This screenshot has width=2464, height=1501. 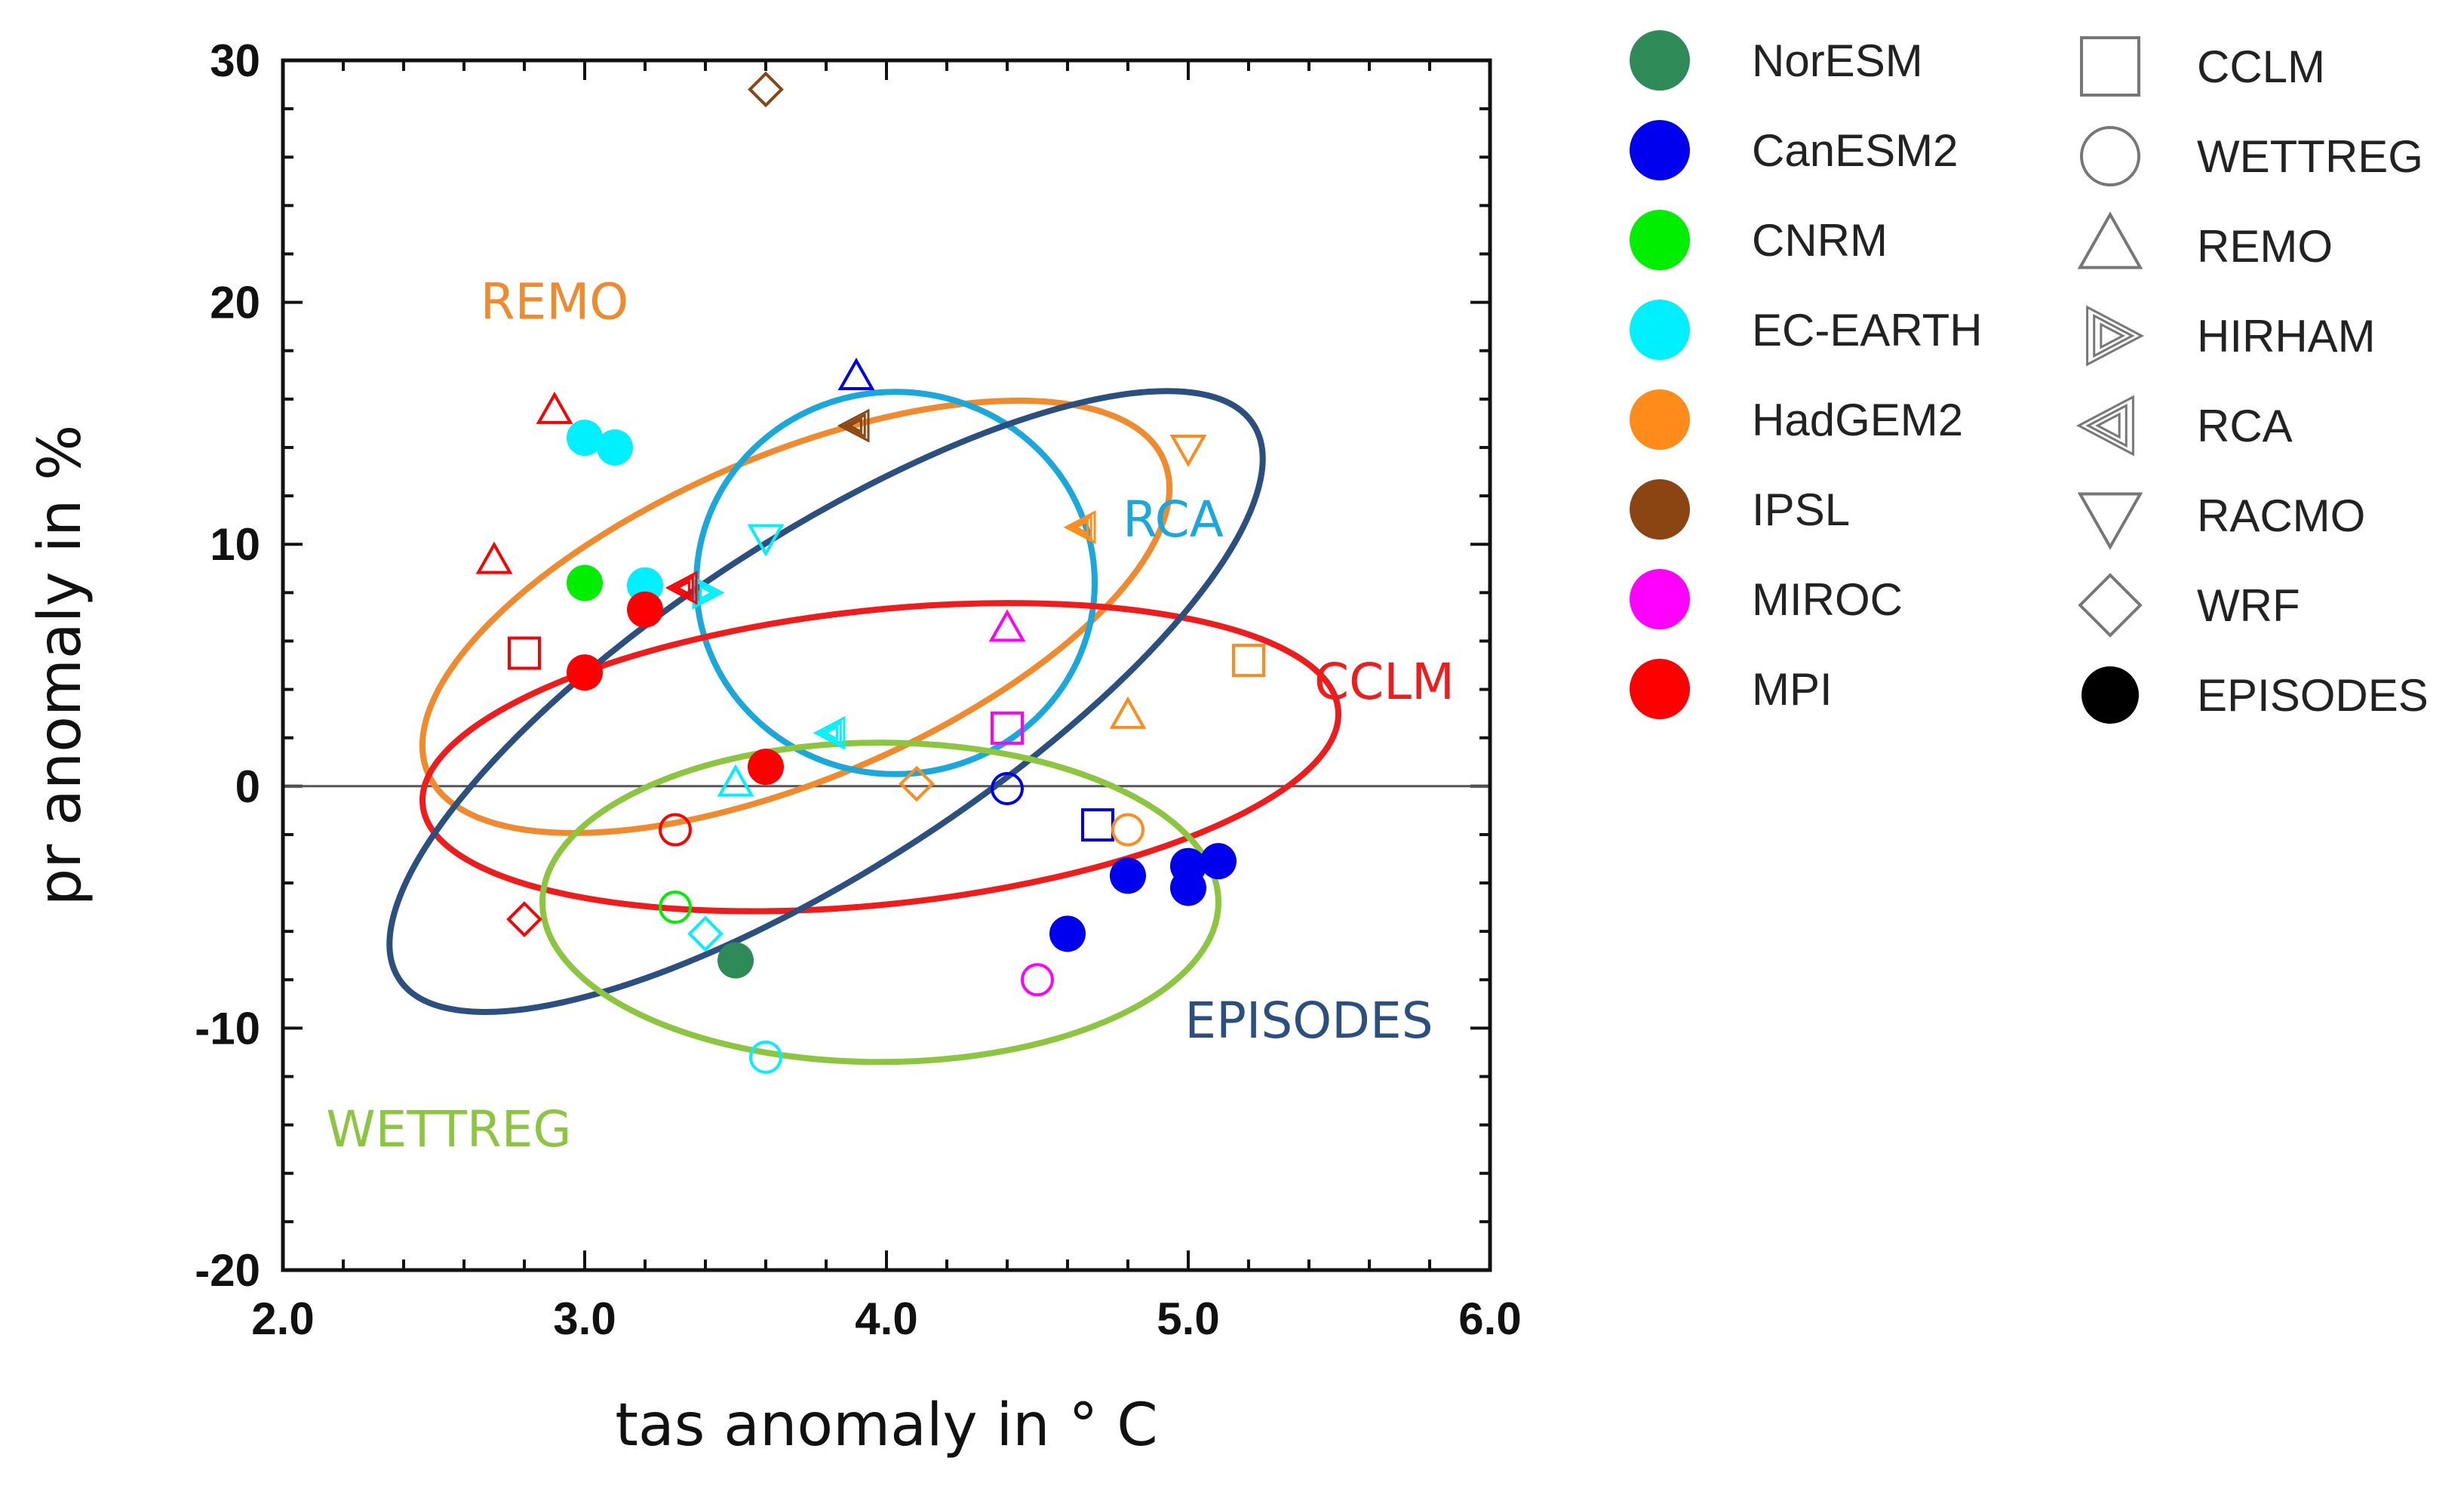 I want to click on point-mpi-rca, so click(x=681, y=588).